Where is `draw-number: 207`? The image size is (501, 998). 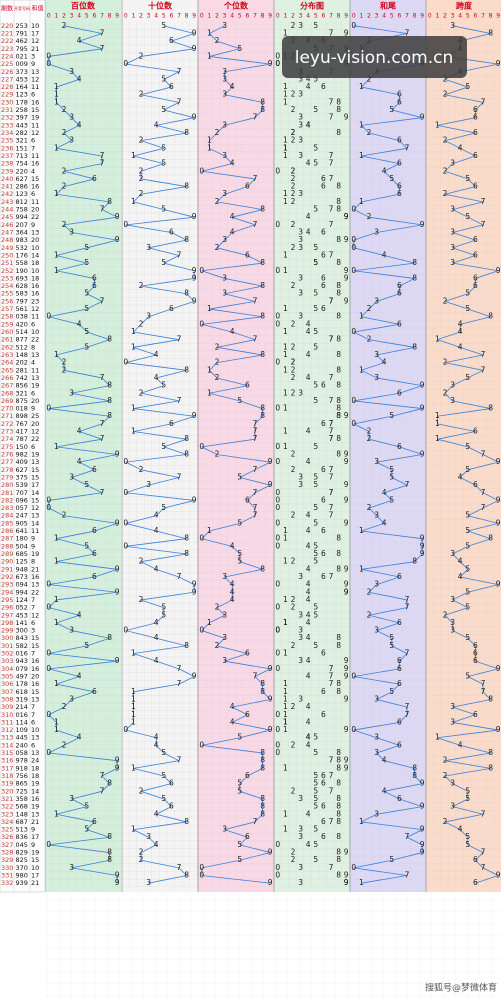
draw-number: 207 is located at coordinates (22, 225).